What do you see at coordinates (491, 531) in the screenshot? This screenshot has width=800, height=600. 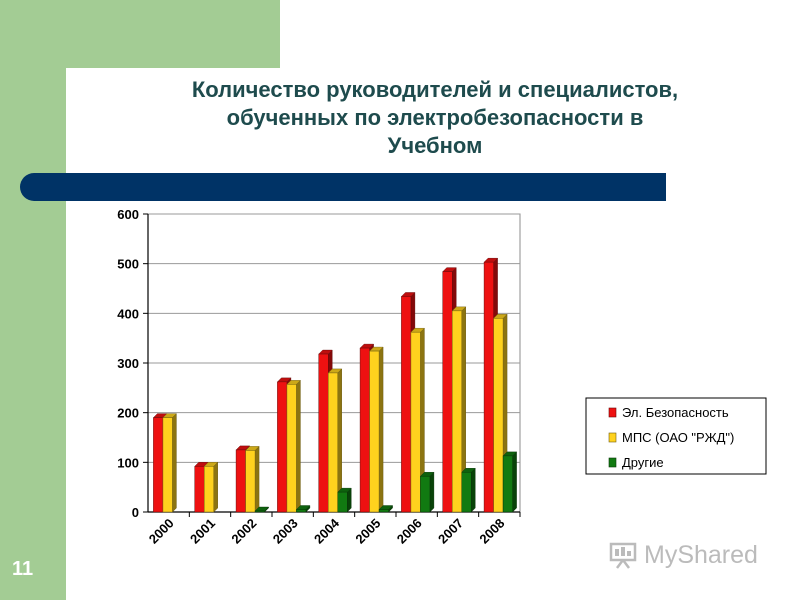 I see `x-tick-label: 2008` at bounding box center [491, 531].